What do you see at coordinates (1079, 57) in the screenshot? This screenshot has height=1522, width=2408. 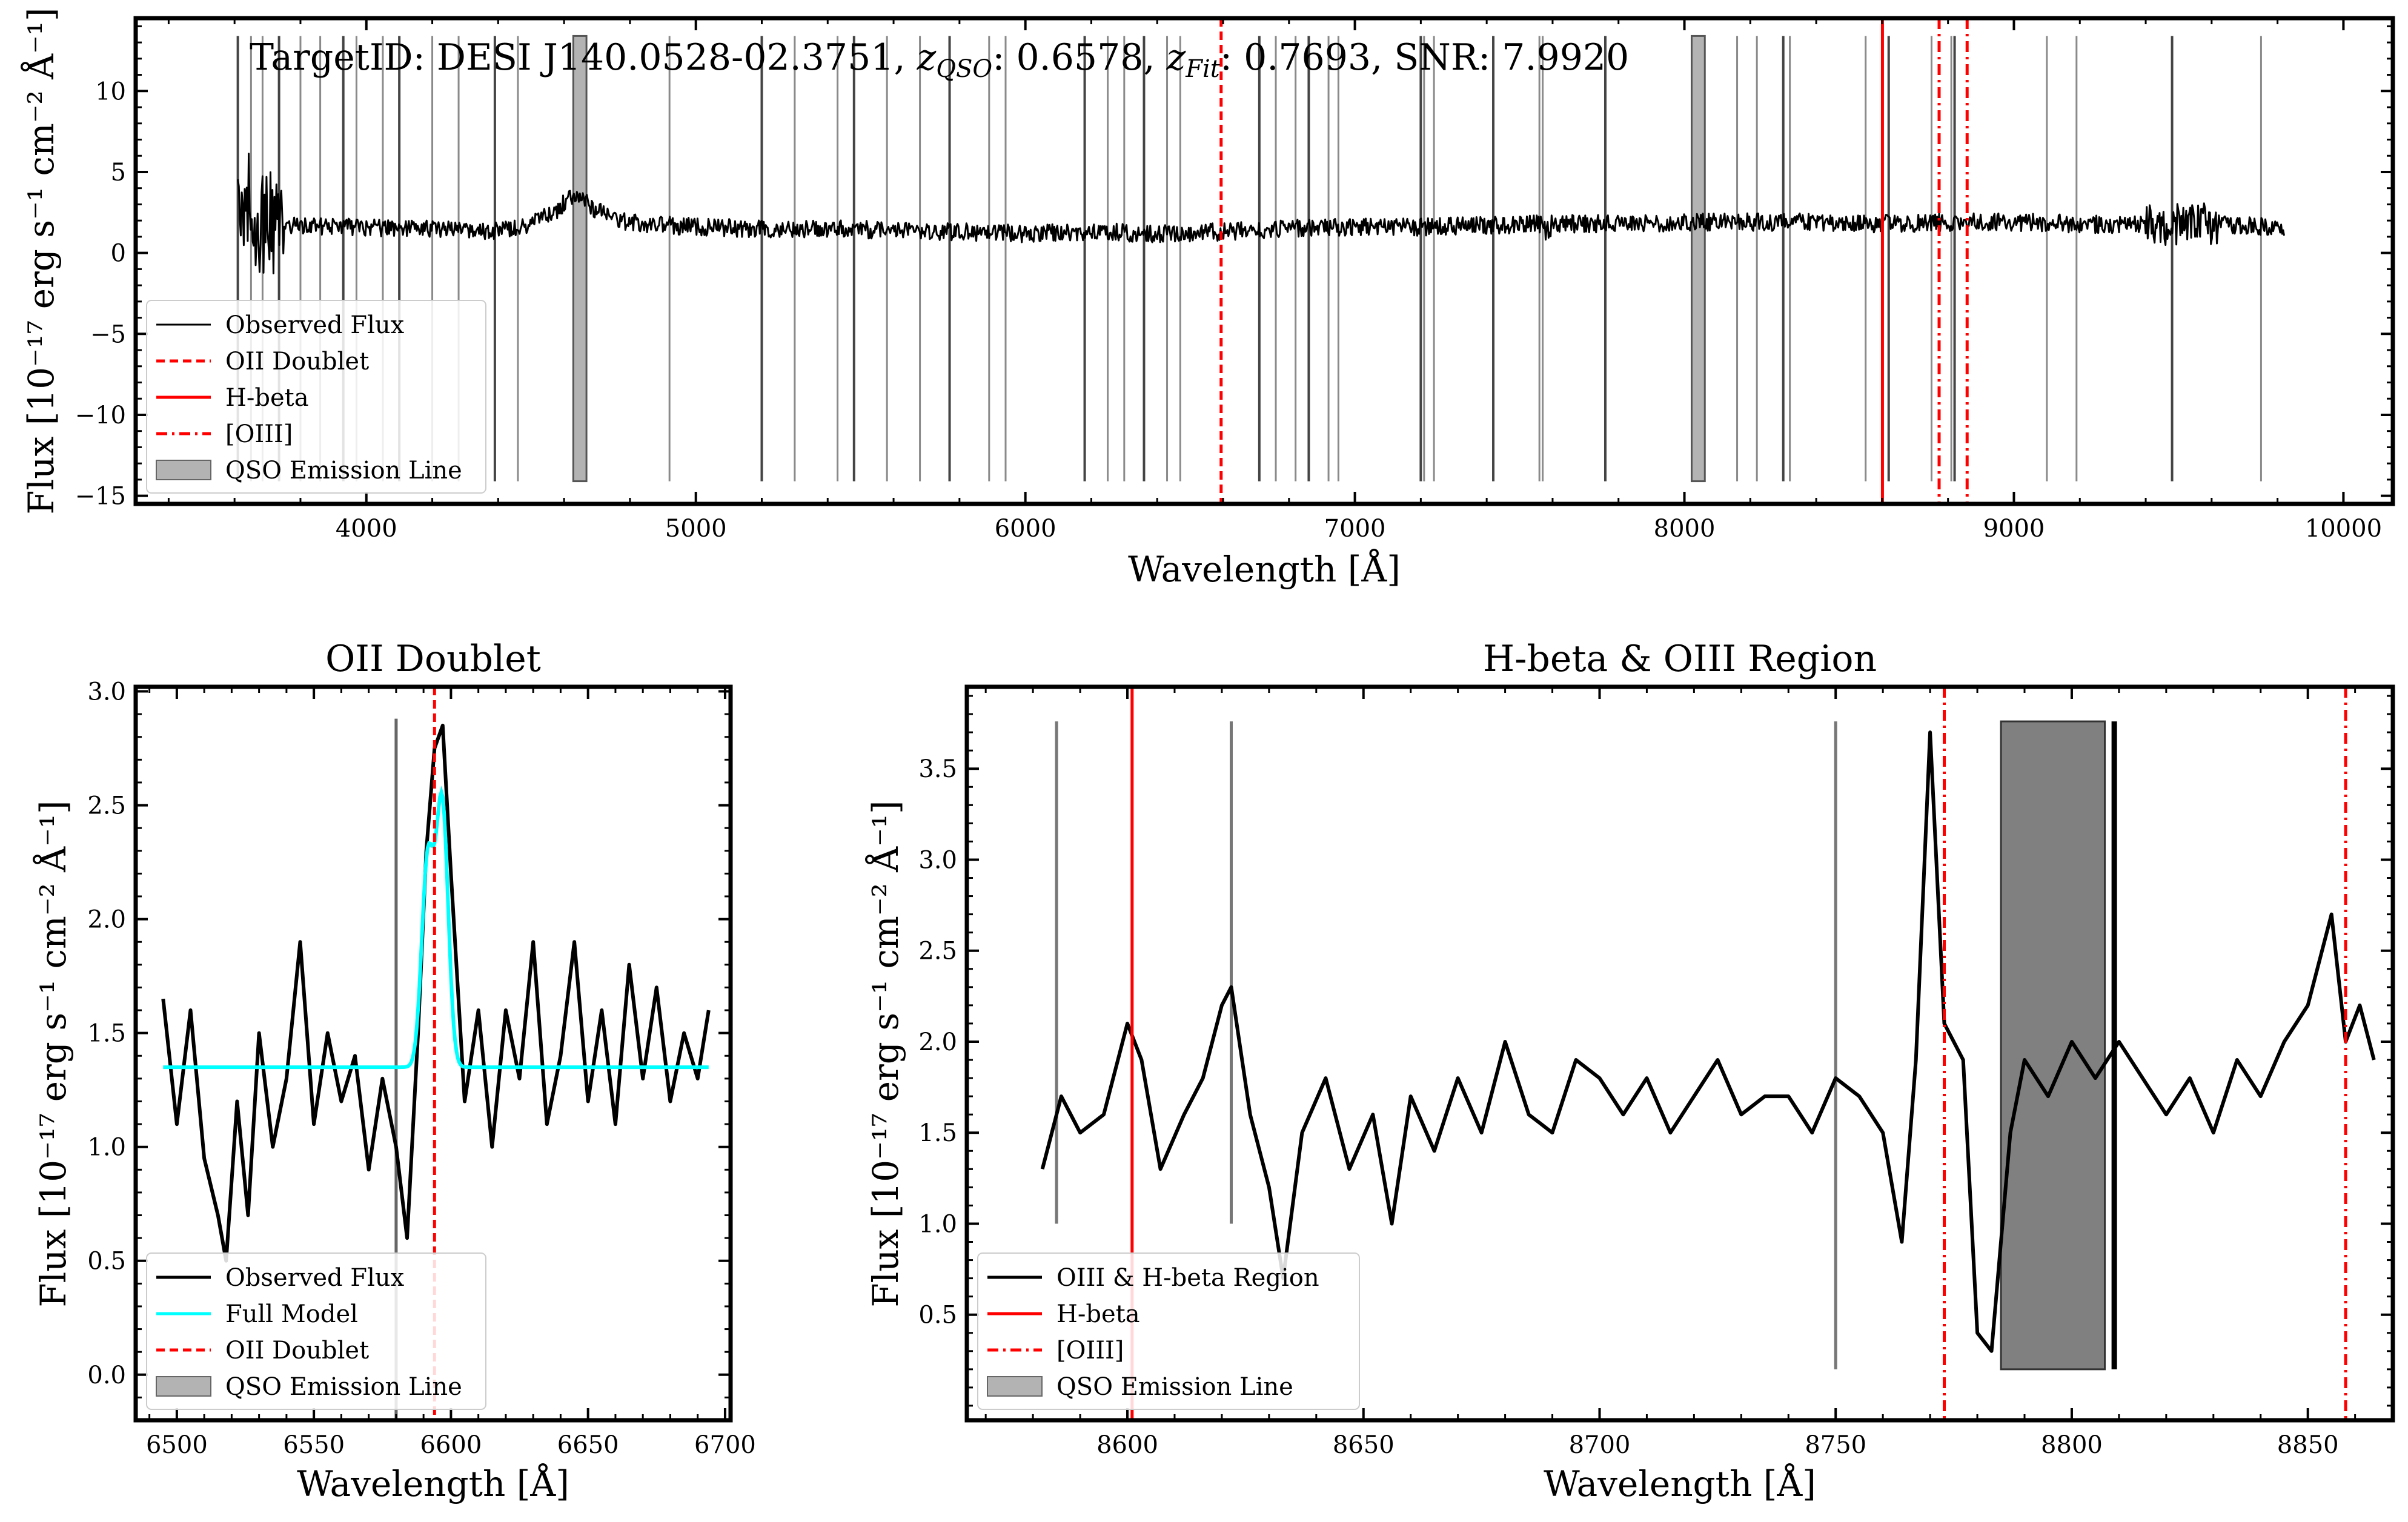 I see `annotation-zqso-value: : 0.6578,` at bounding box center [1079, 57].